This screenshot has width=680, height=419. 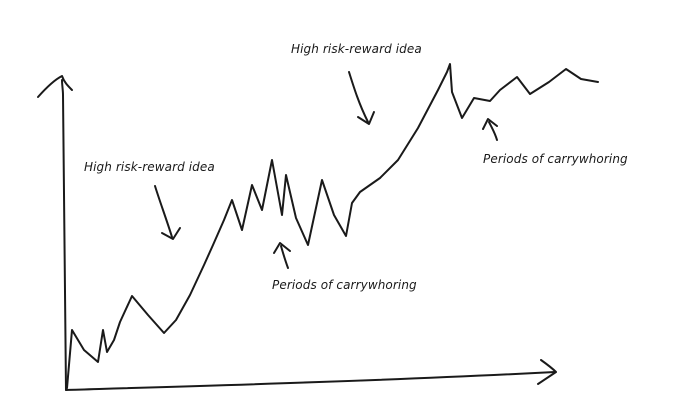 What do you see at coordinates (356, 49) in the screenshot?
I see `annotation-high-risk-top: High risk-reward idea` at bounding box center [356, 49].